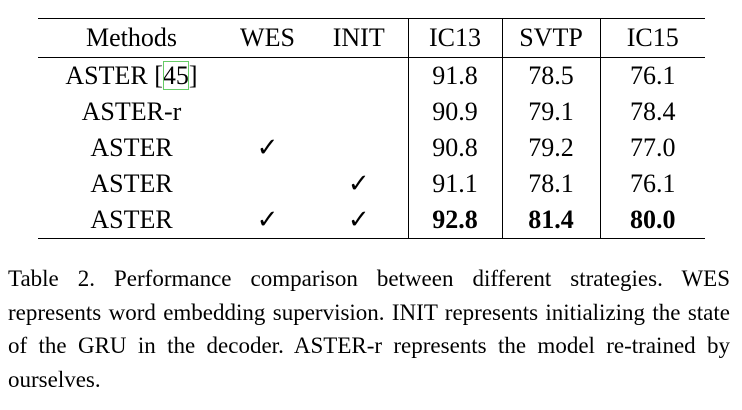 Image resolution: width=742 pixels, height=410 pixels. What do you see at coordinates (454, 220) in the screenshot?
I see `table-cell: 92.8` at bounding box center [454, 220].